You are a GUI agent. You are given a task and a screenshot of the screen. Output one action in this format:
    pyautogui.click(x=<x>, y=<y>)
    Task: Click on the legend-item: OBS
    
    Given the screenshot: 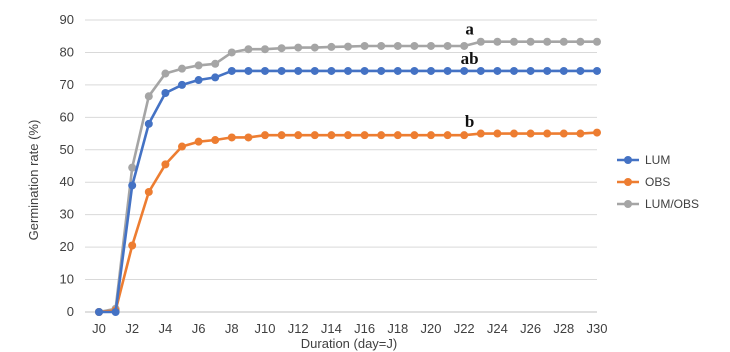 What is the action you would take?
    pyautogui.click(x=643, y=182)
    